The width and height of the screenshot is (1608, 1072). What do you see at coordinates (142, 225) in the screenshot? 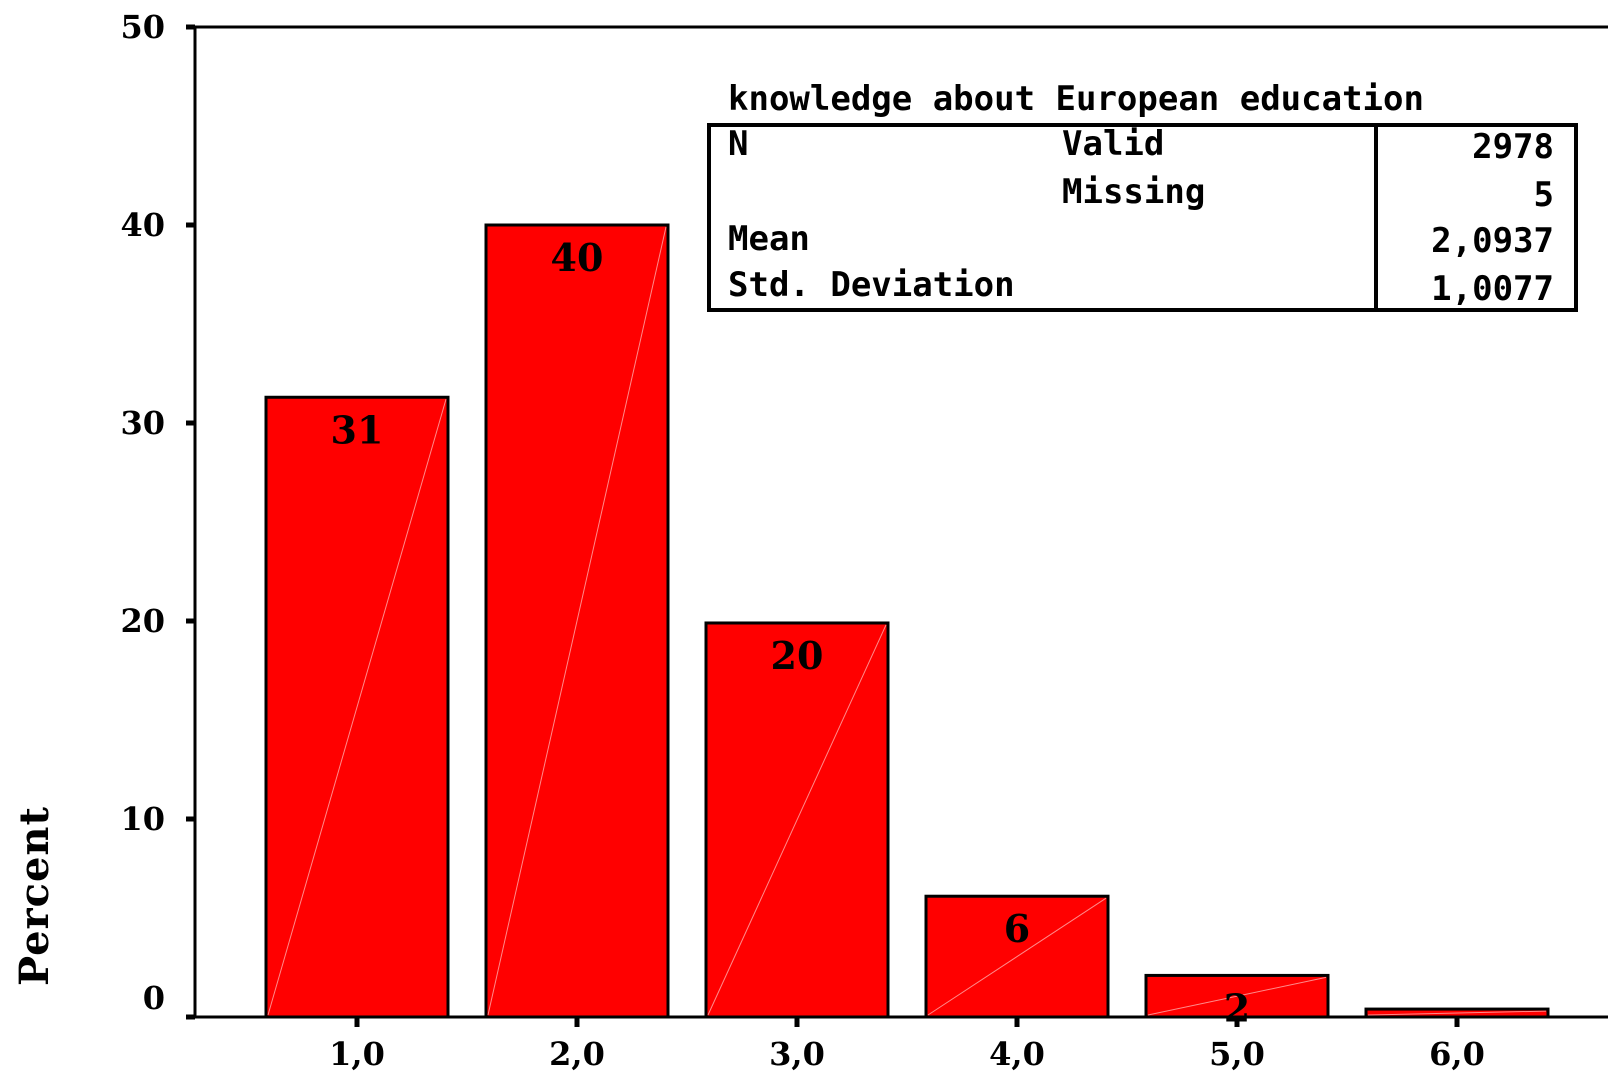
I see `y-tick-label: 40` at bounding box center [142, 225].